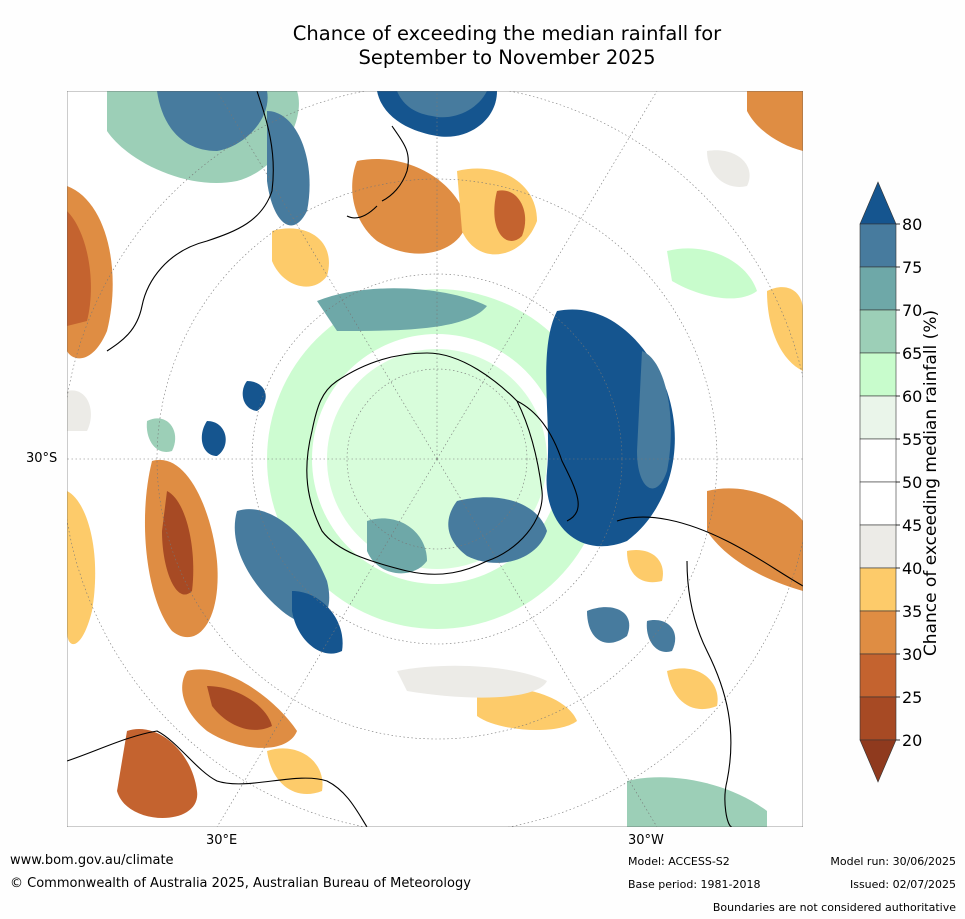 The width and height of the screenshot is (965, 919). Describe the element at coordinates (912, 568) in the screenshot. I see `colorbar-tick-label: 40` at that location.